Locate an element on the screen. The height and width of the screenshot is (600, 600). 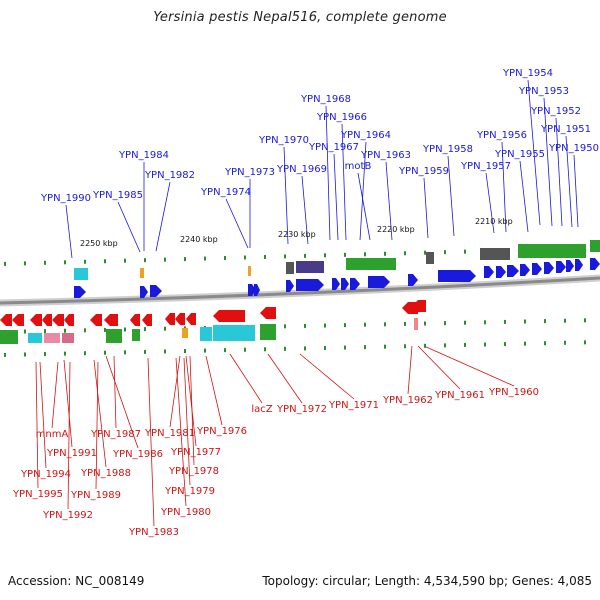
gene-label-top: YPN_1954 is located at coordinates (527, 73).